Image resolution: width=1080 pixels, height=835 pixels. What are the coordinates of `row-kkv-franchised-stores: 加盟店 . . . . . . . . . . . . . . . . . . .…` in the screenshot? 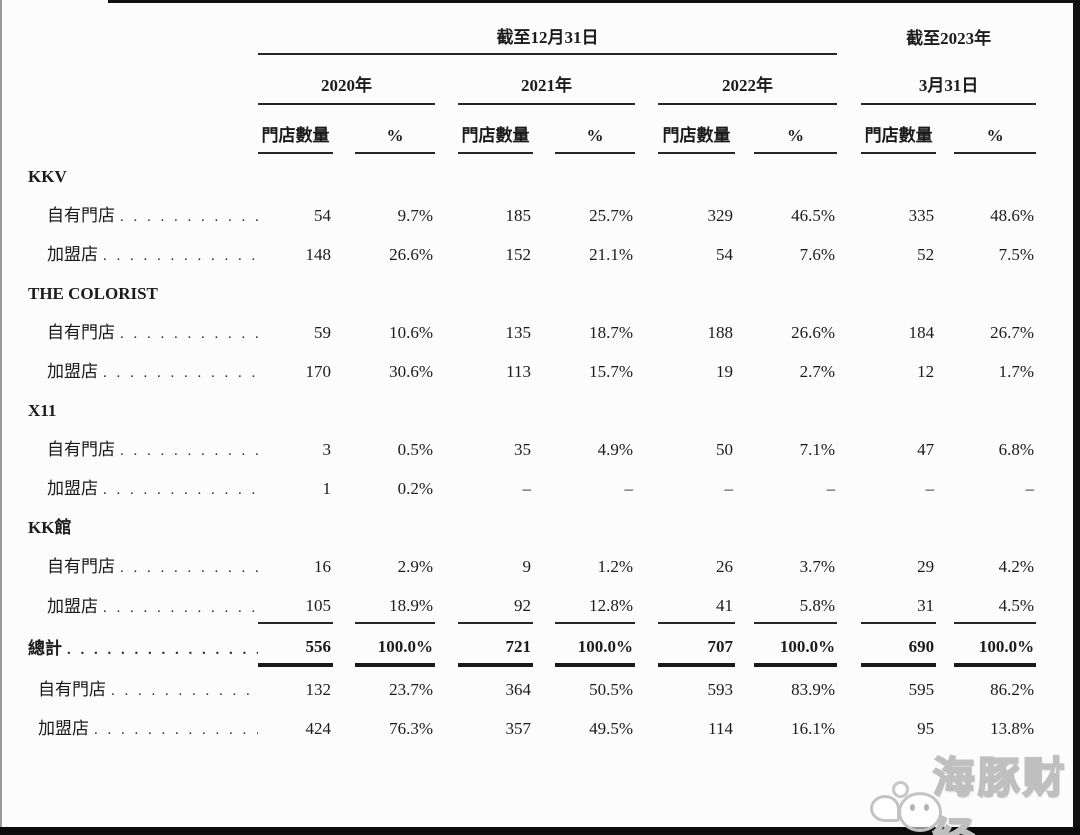 It's located at (532, 251).